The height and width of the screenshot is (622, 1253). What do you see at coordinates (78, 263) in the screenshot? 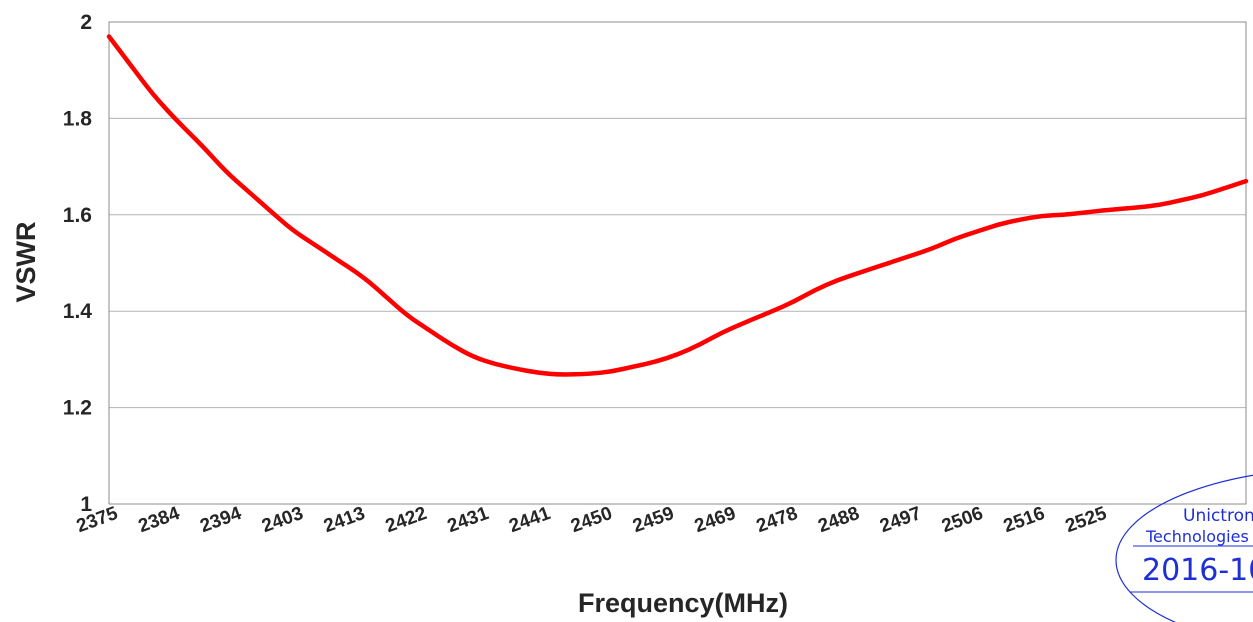
I see `y-tick-labels: 1 1.2 1.4 1.6 1.8 2` at bounding box center [78, 263].